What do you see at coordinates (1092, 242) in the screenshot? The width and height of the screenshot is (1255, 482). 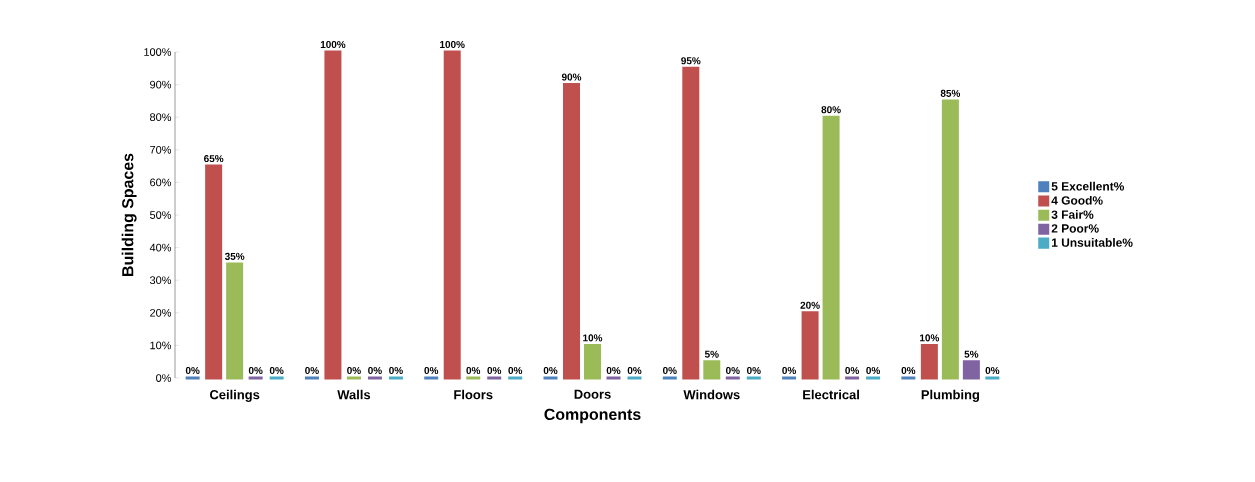 I see `legend-label: 1 Unsuitable%` at bounding box center [1092, 242].